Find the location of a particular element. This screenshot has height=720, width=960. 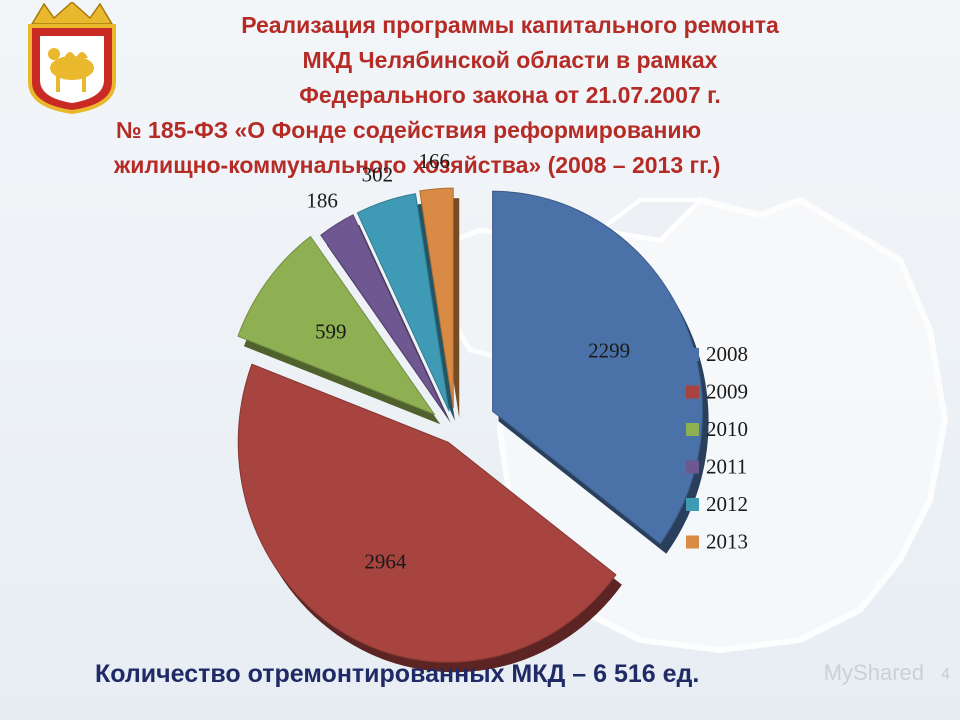

legend-swatch-2012 is located at coordinates (692, 504).